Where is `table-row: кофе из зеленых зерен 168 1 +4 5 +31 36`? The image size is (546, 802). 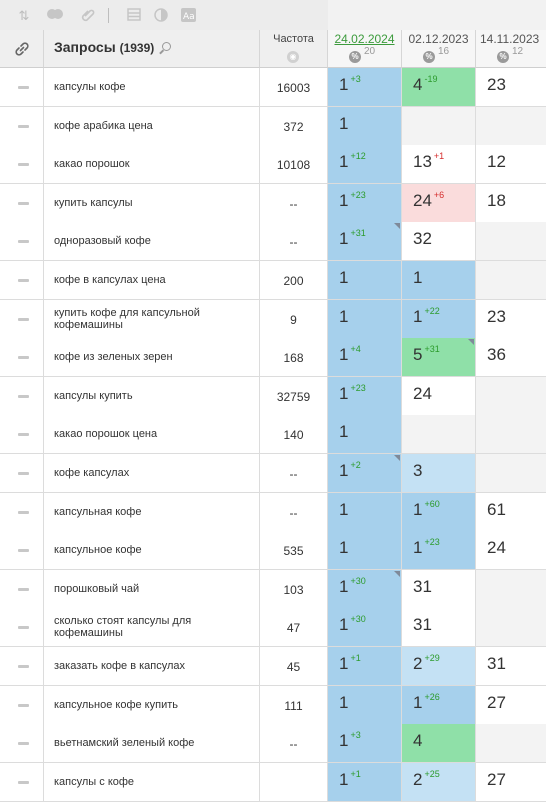 table-row: кофе из зеленых зерен 168 1 +4 5 +31 36 is located at coordinates (273, 358).